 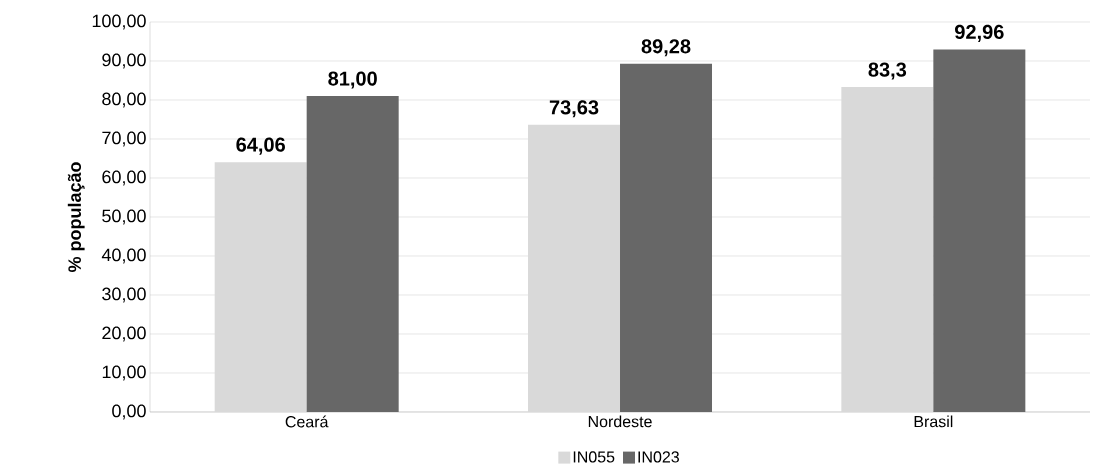 What do you see at coordinates (666, 48) in the screenshot?
I see `data-label: 89,28` at bounding box center [666, 48].